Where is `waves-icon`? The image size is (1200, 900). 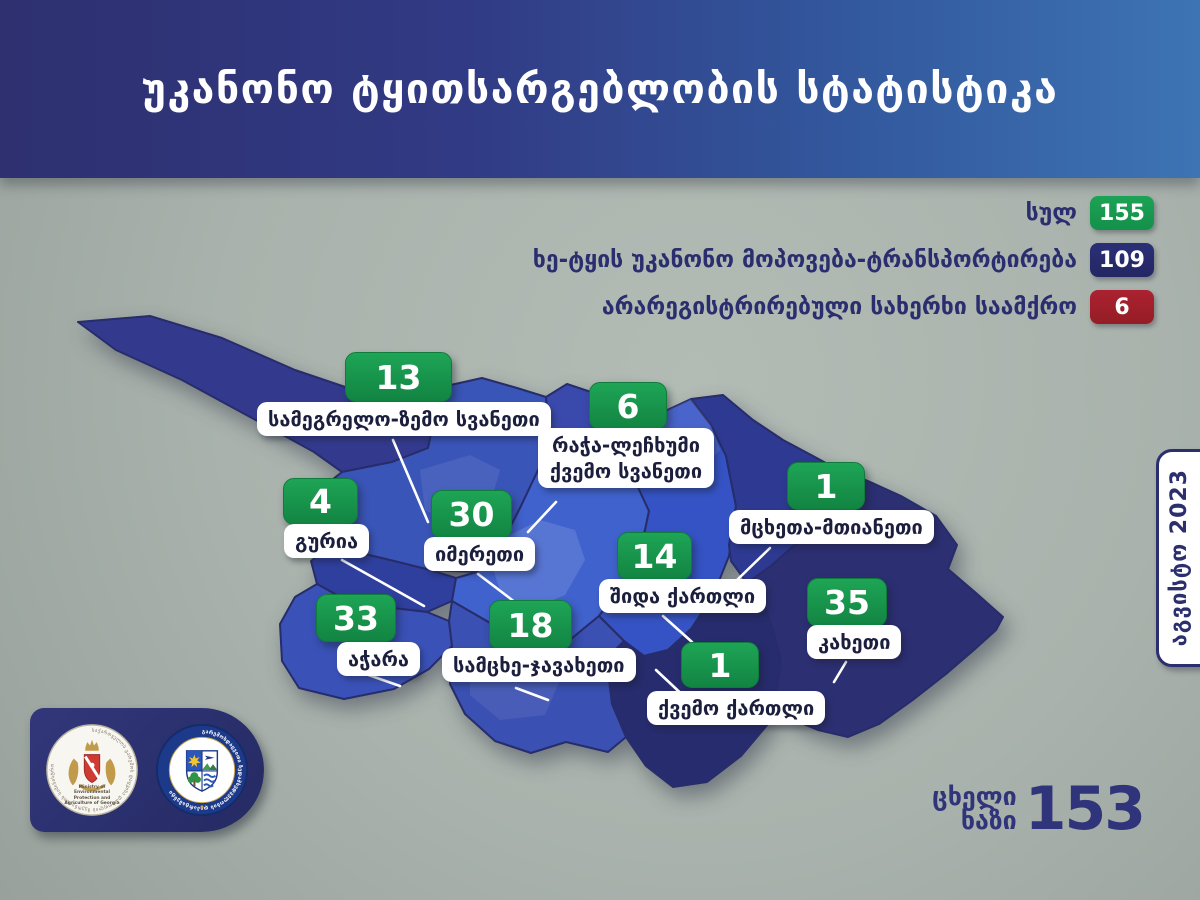
waves-icon is located at coordinates (210, 780).